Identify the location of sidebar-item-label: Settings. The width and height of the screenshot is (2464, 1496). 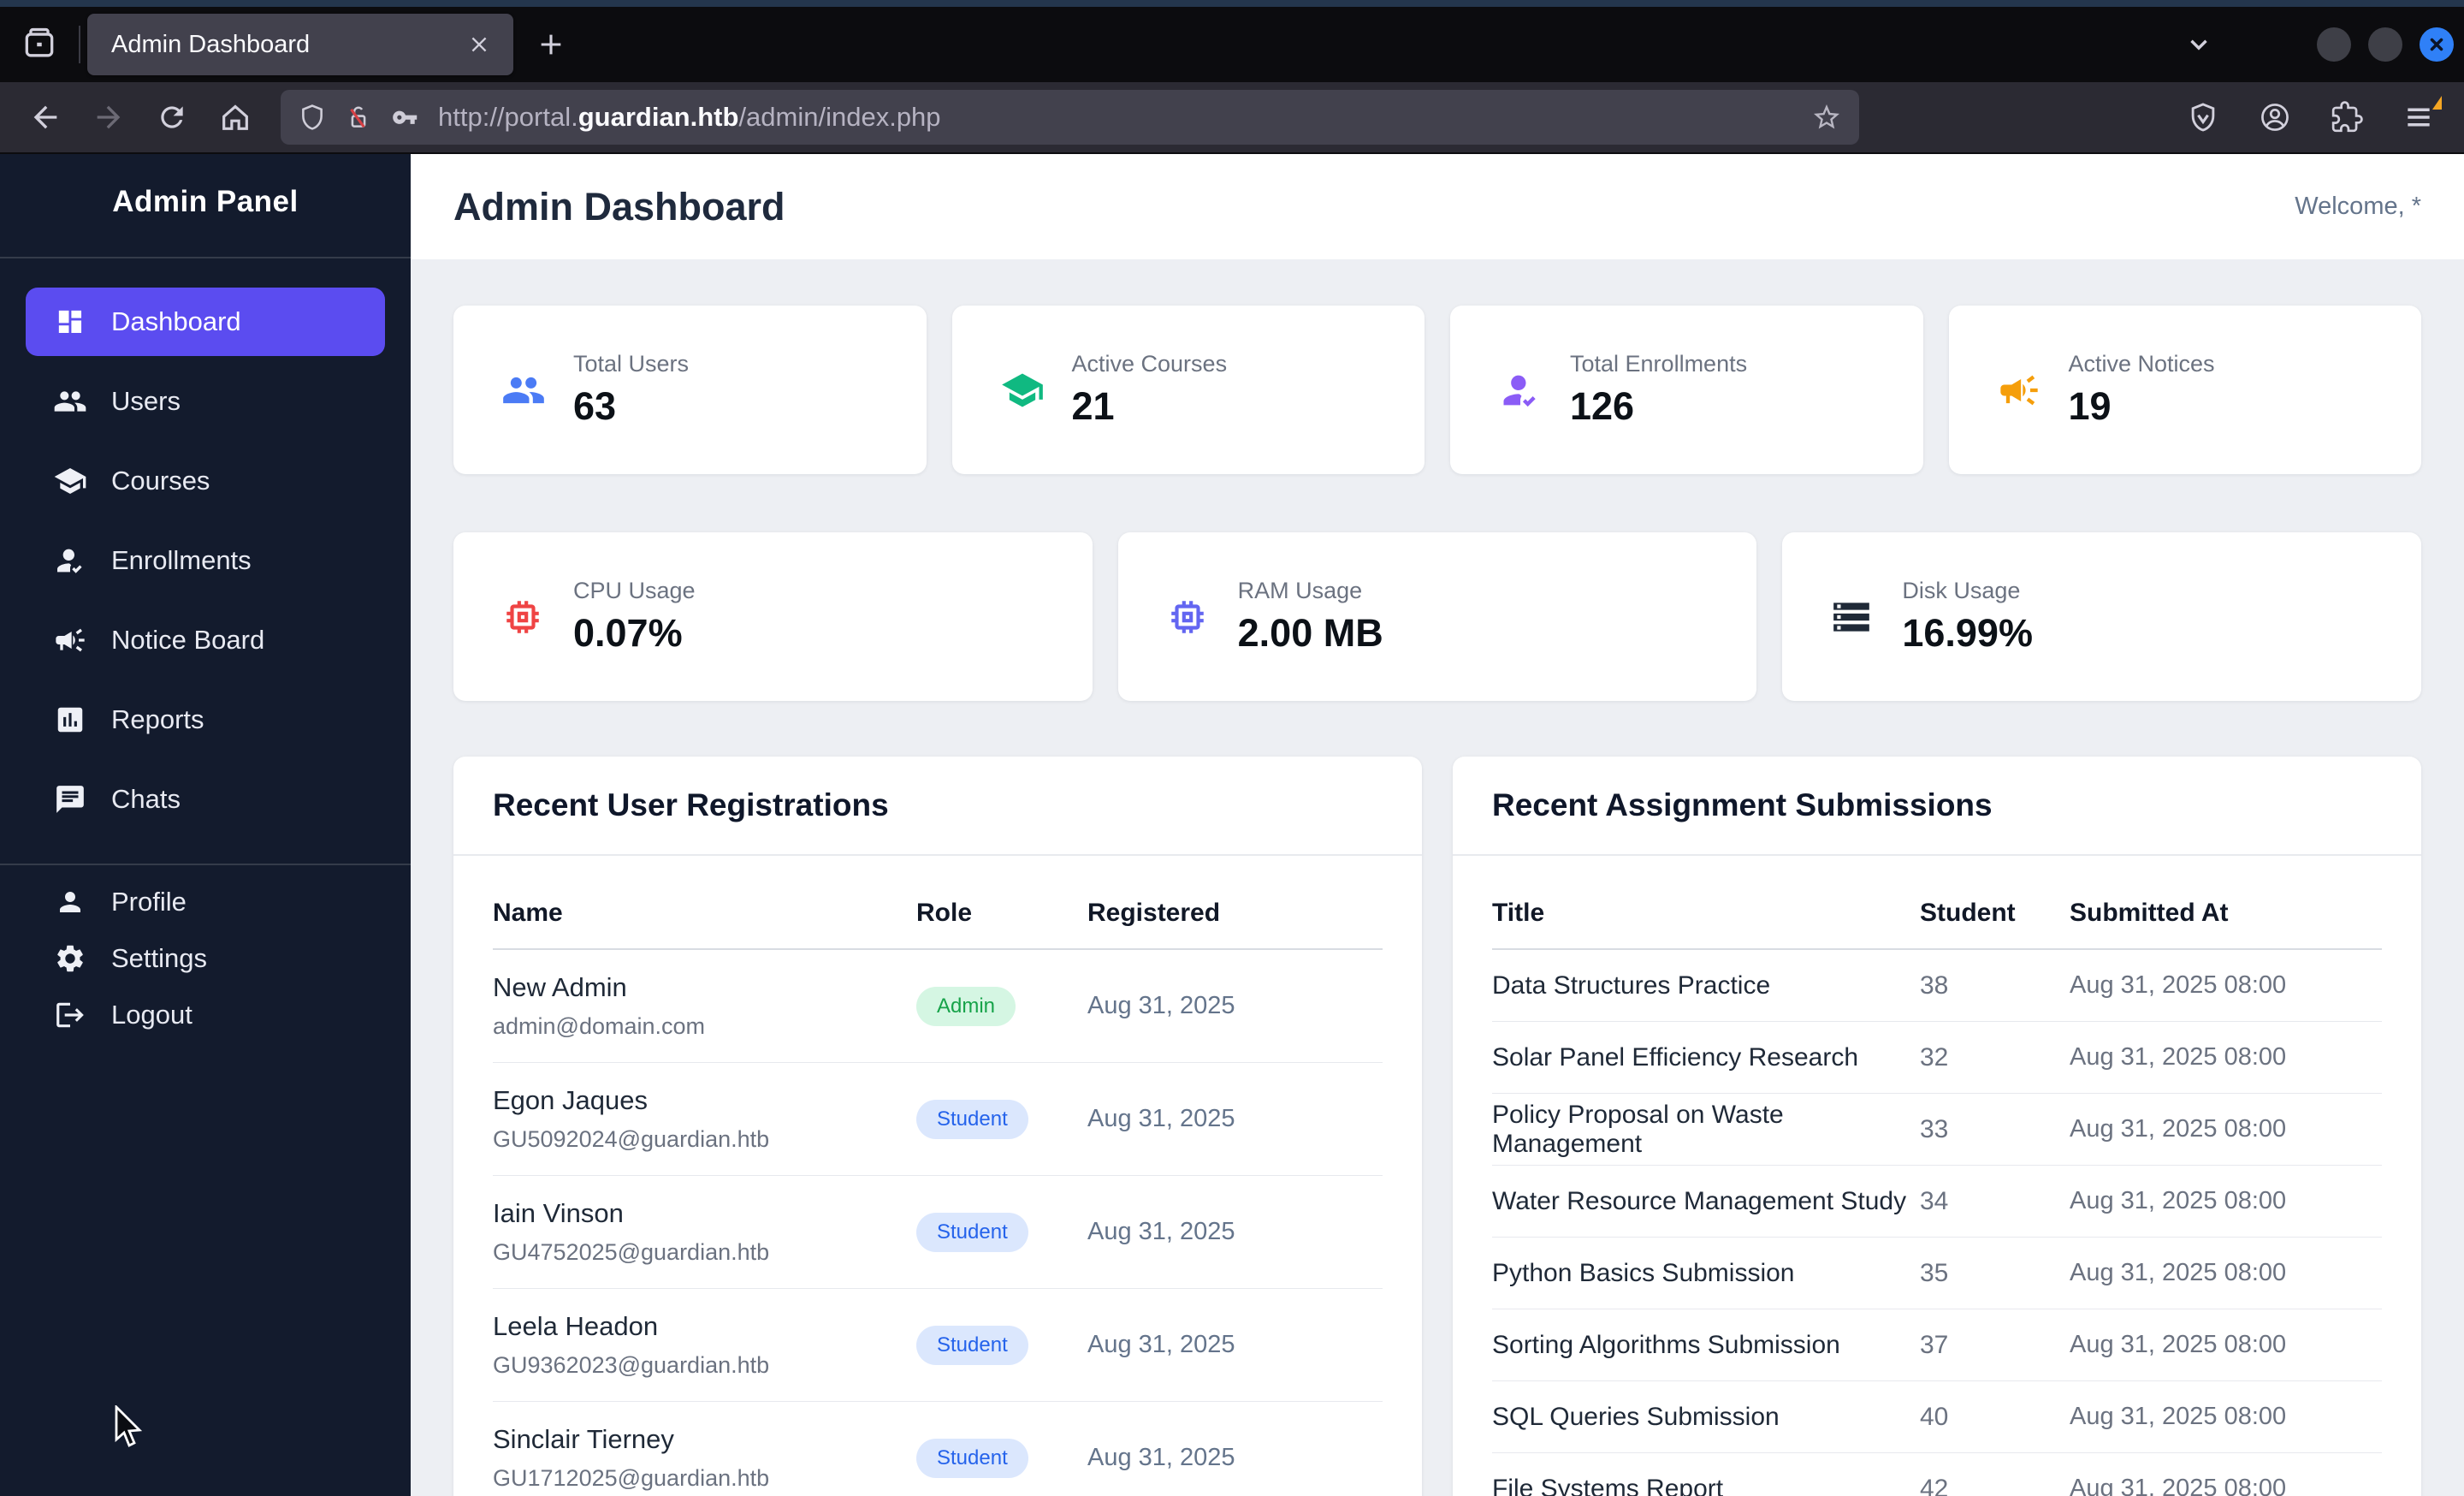
(159, 958).